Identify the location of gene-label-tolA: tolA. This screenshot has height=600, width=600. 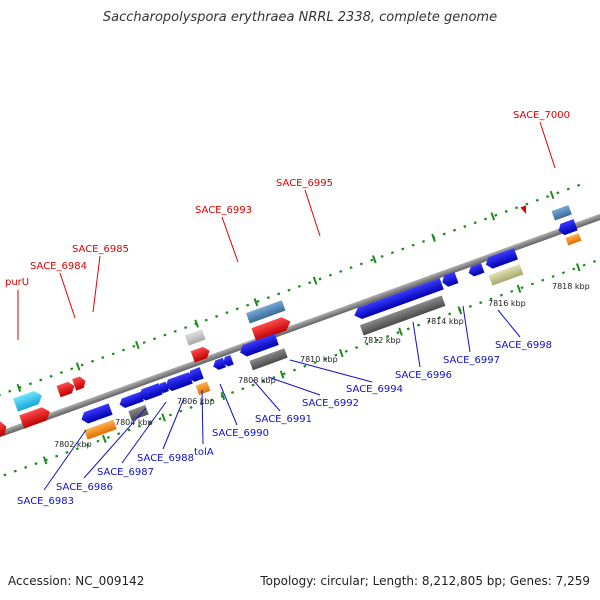
(204, 452).